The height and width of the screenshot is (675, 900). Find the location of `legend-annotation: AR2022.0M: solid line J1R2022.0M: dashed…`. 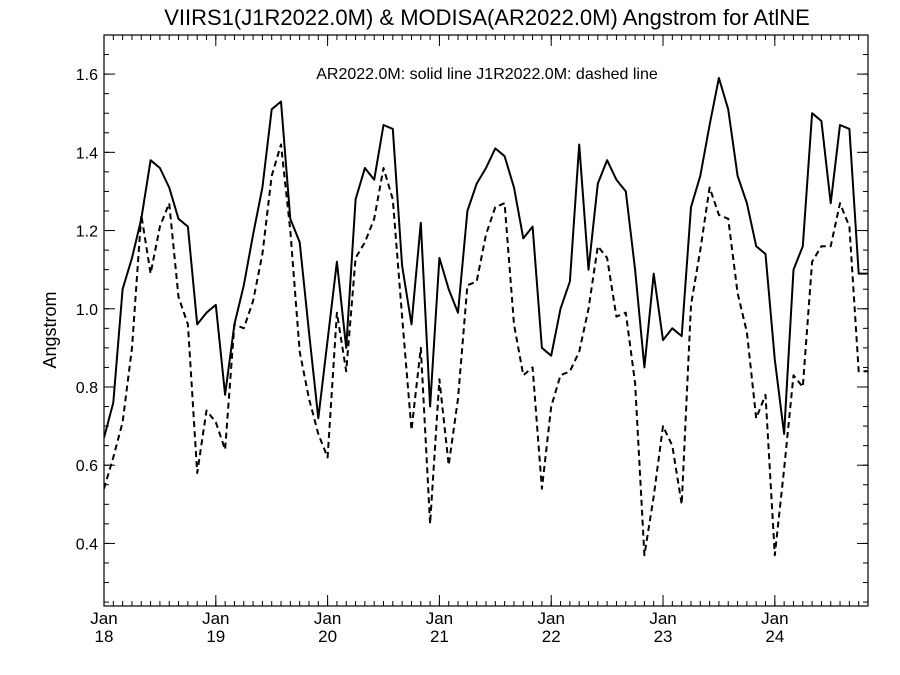

legend-annotation: AR2022.0M: solid line J1R2022.0M: dashed… is located at coordinates (487, 74).